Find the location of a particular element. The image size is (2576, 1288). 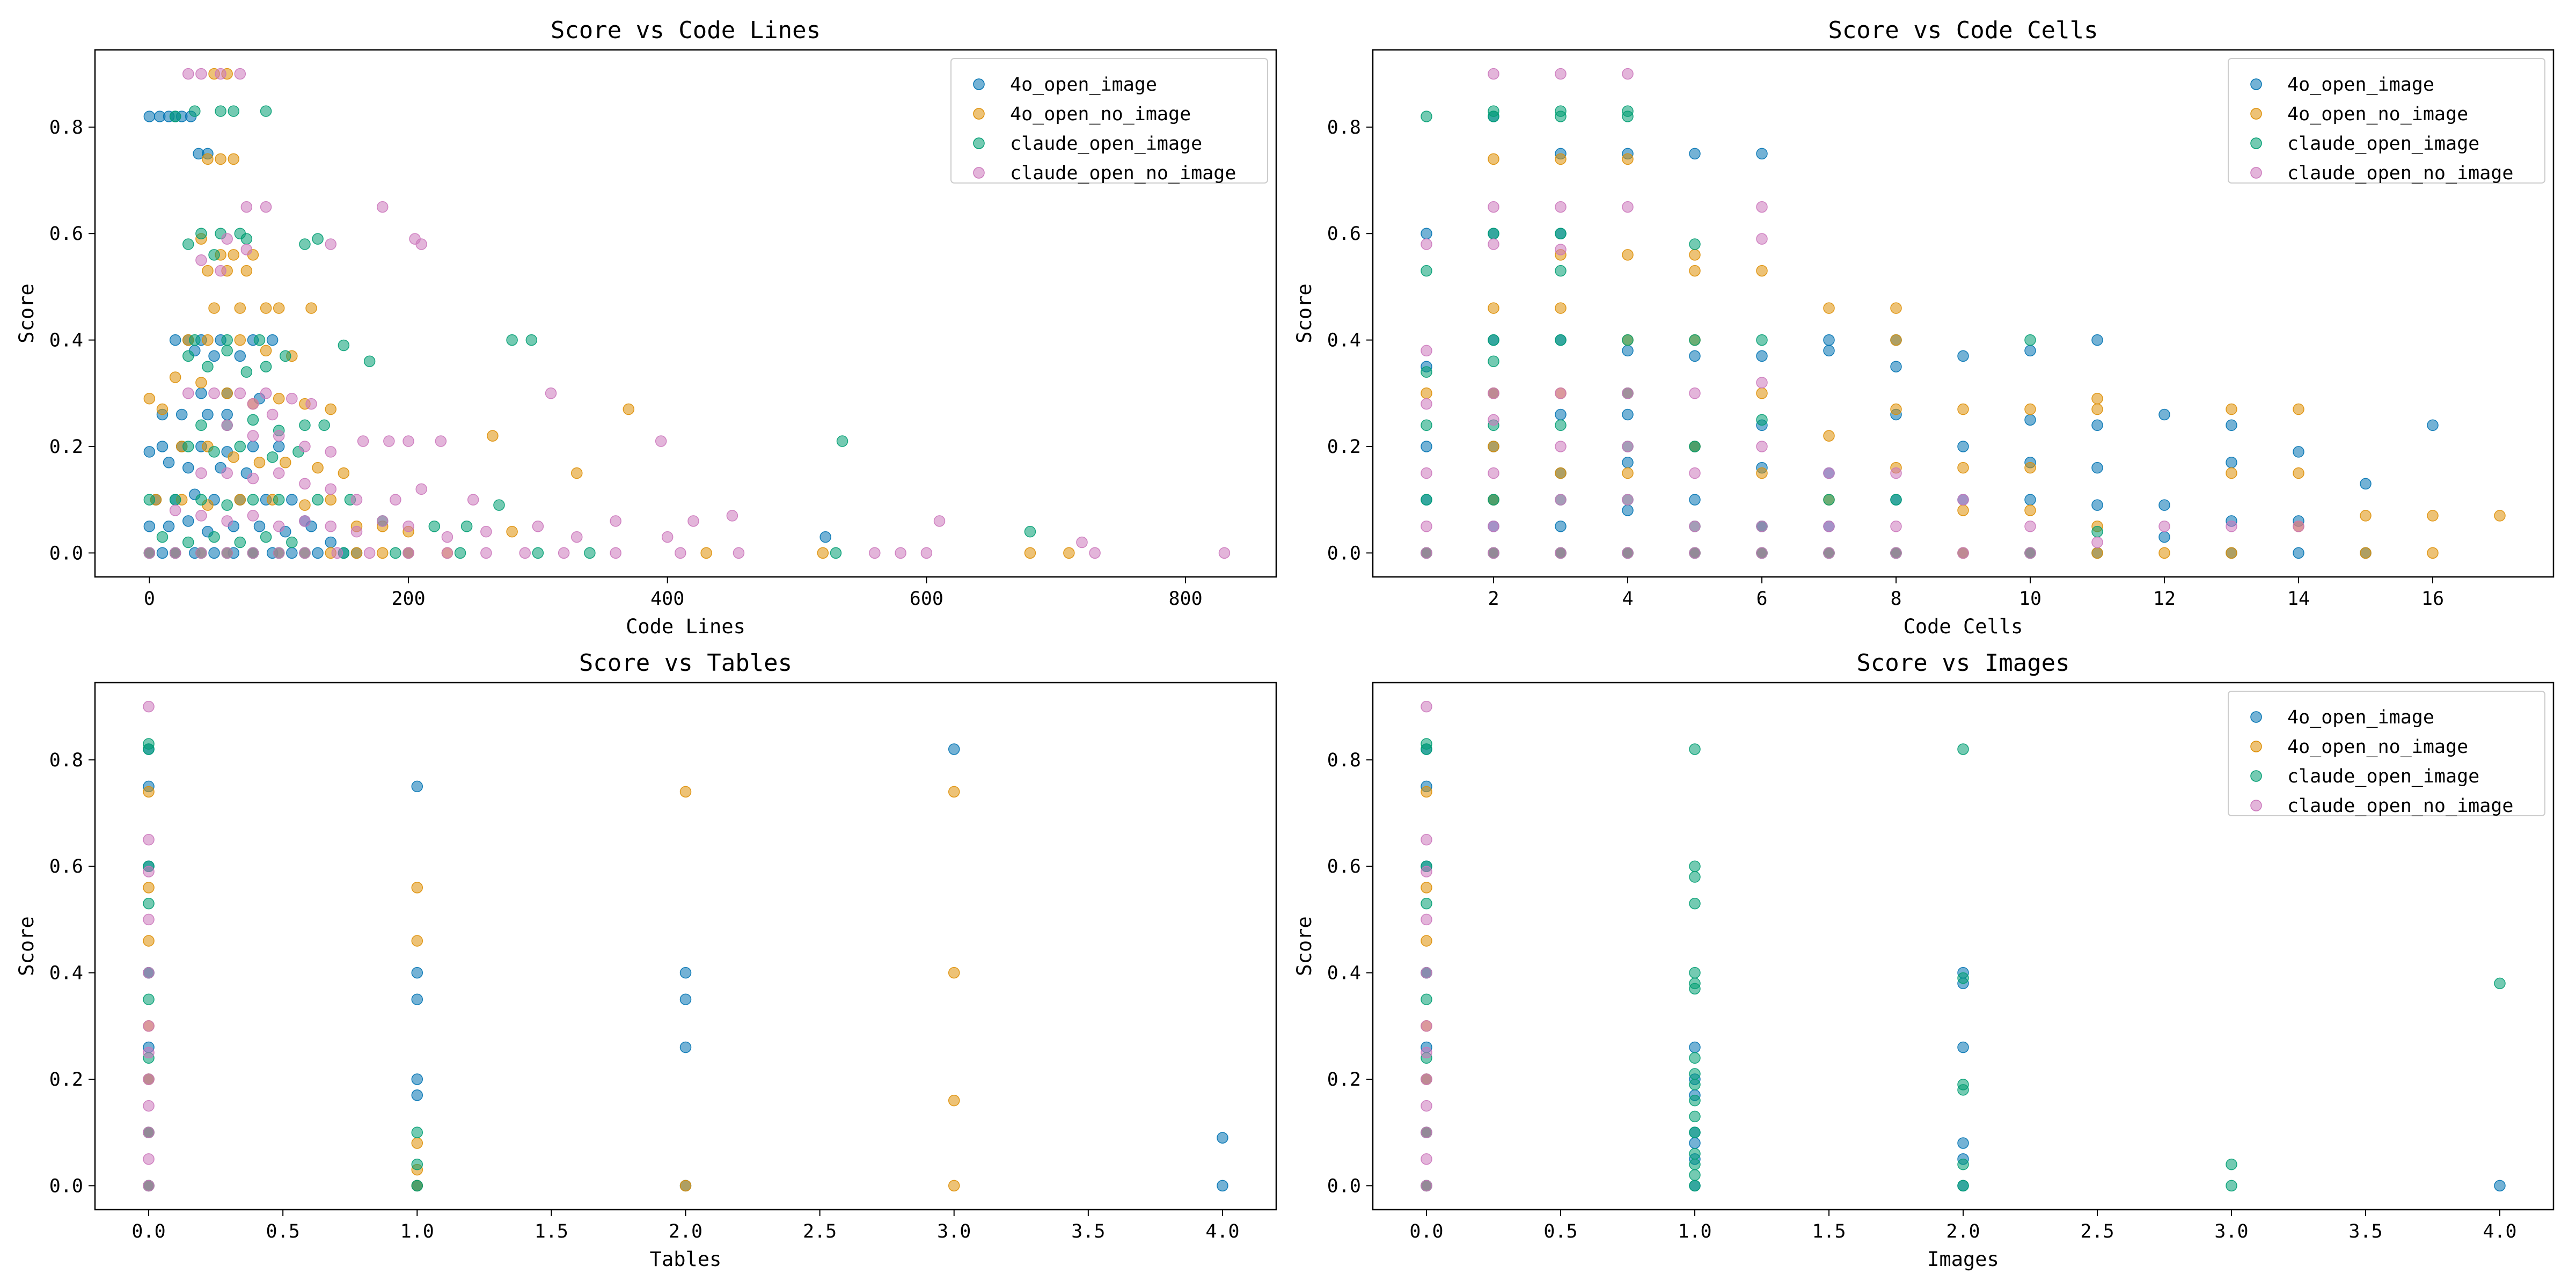

x-tick-label: 200 is located at coordinates (408, 599).